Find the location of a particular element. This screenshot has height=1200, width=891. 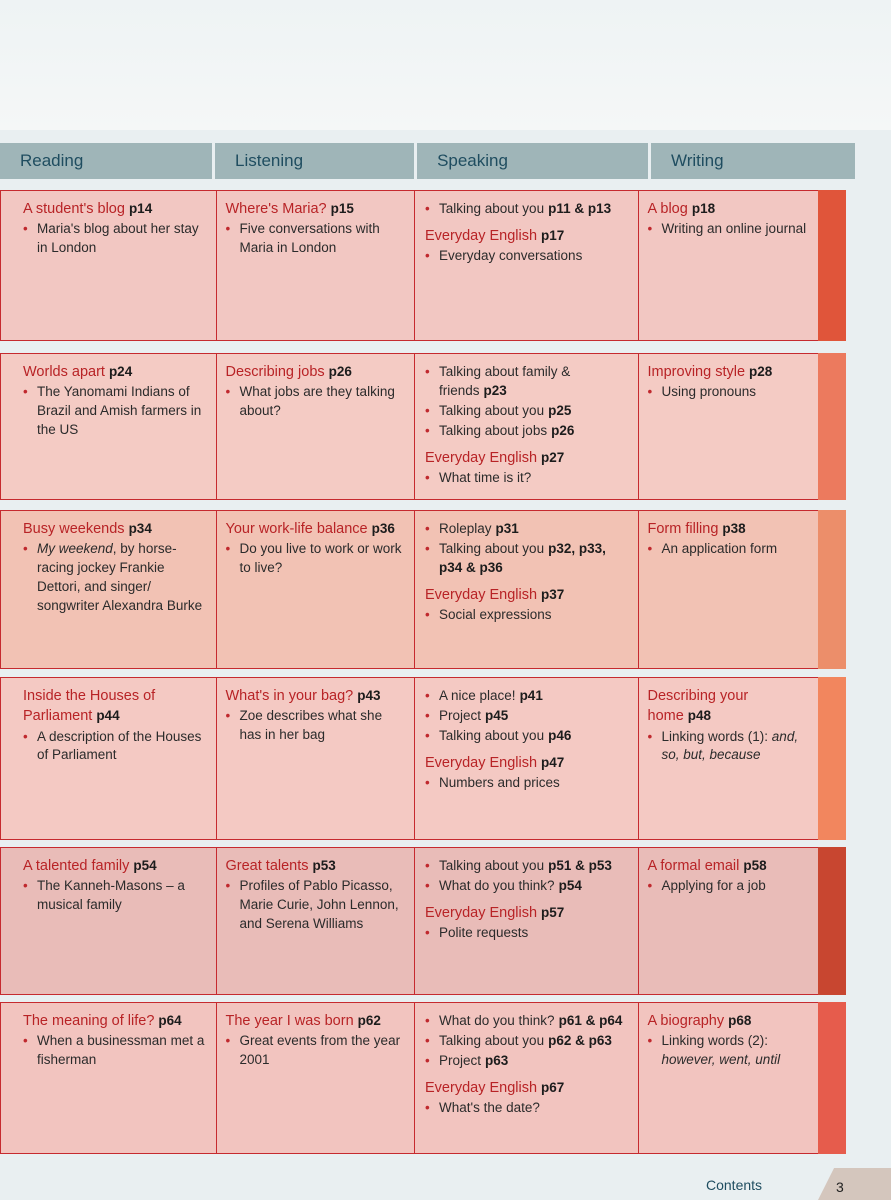

section-heading: Describing jobs p26 is located at coordinates (315, 372).